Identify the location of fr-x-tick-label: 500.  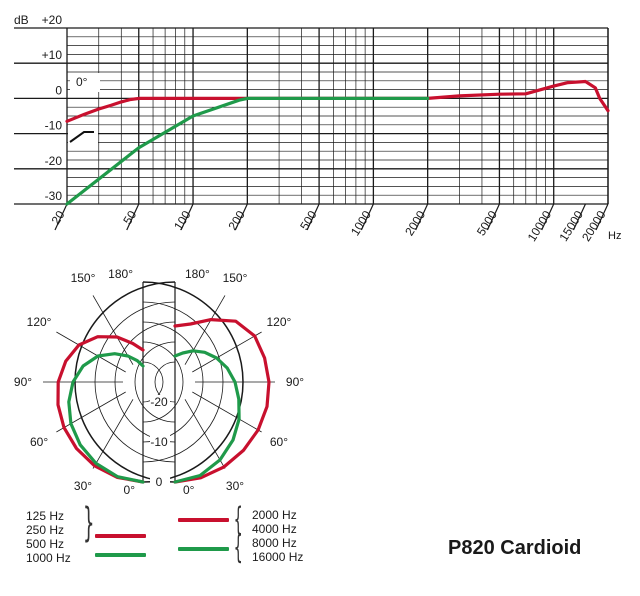
(308, 220).